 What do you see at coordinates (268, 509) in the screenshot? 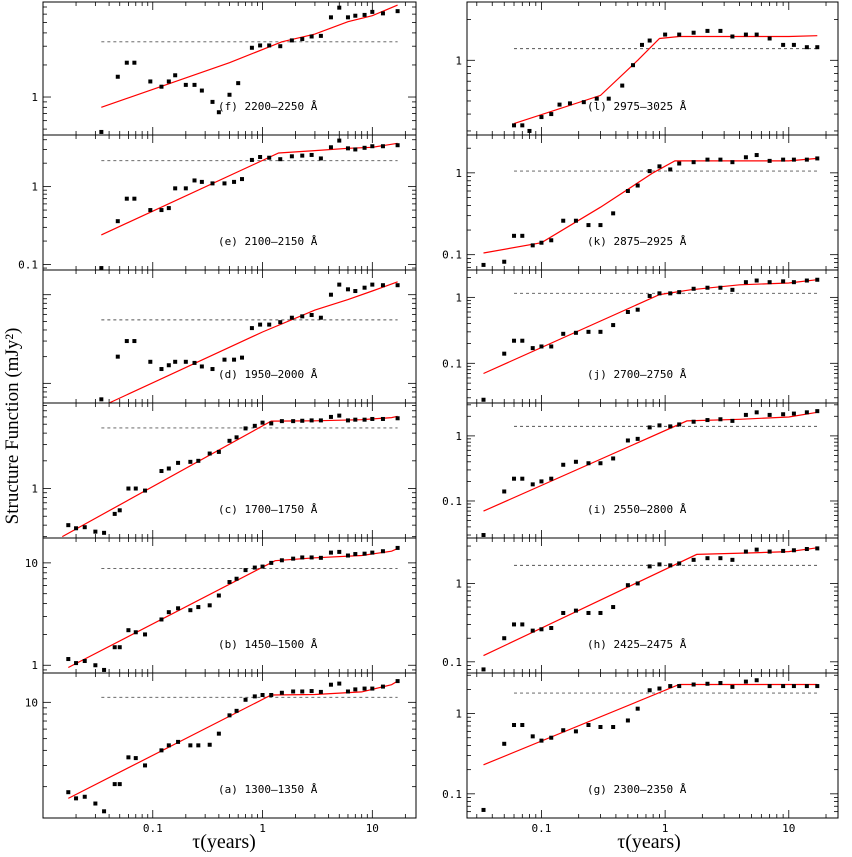
I see `panel-label: (c) 1700–1750 Å` at bounding box center [268, 509].